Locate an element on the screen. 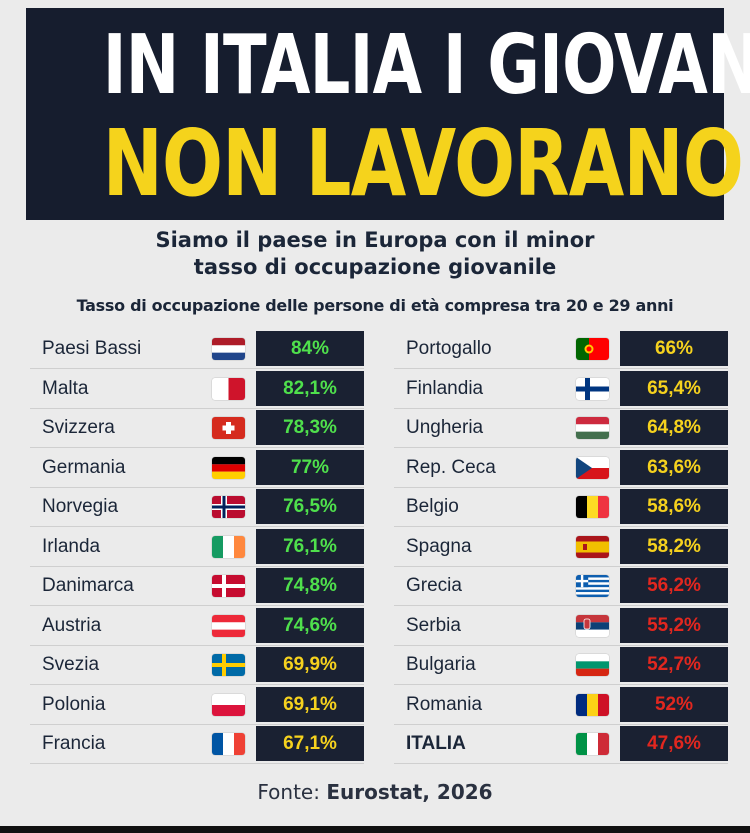  flag-bg-icon is located at coordinates (592, 665).